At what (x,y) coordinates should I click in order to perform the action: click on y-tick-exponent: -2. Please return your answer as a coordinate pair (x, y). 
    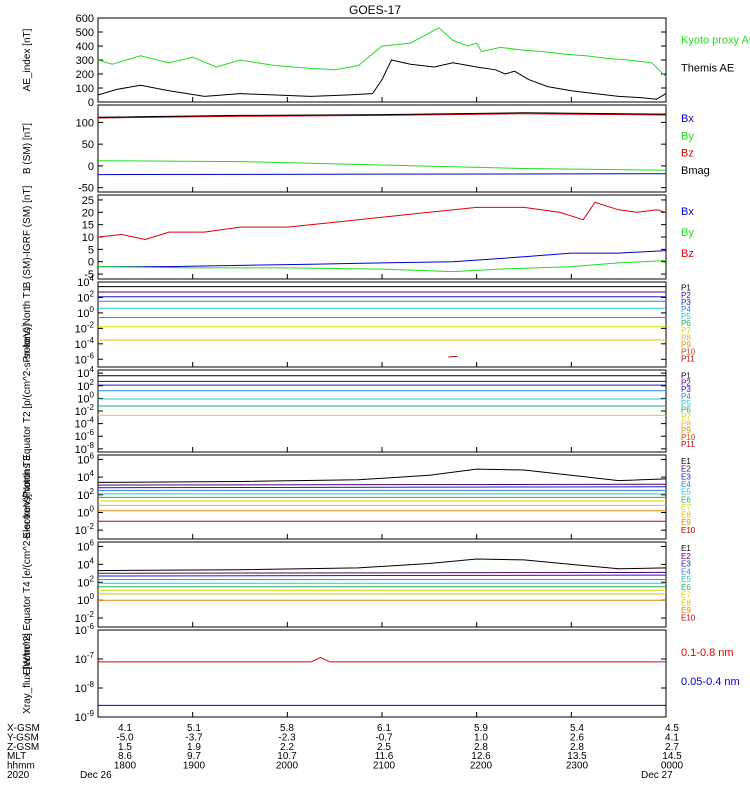
    Looking at the image, I should click on (91, 407).